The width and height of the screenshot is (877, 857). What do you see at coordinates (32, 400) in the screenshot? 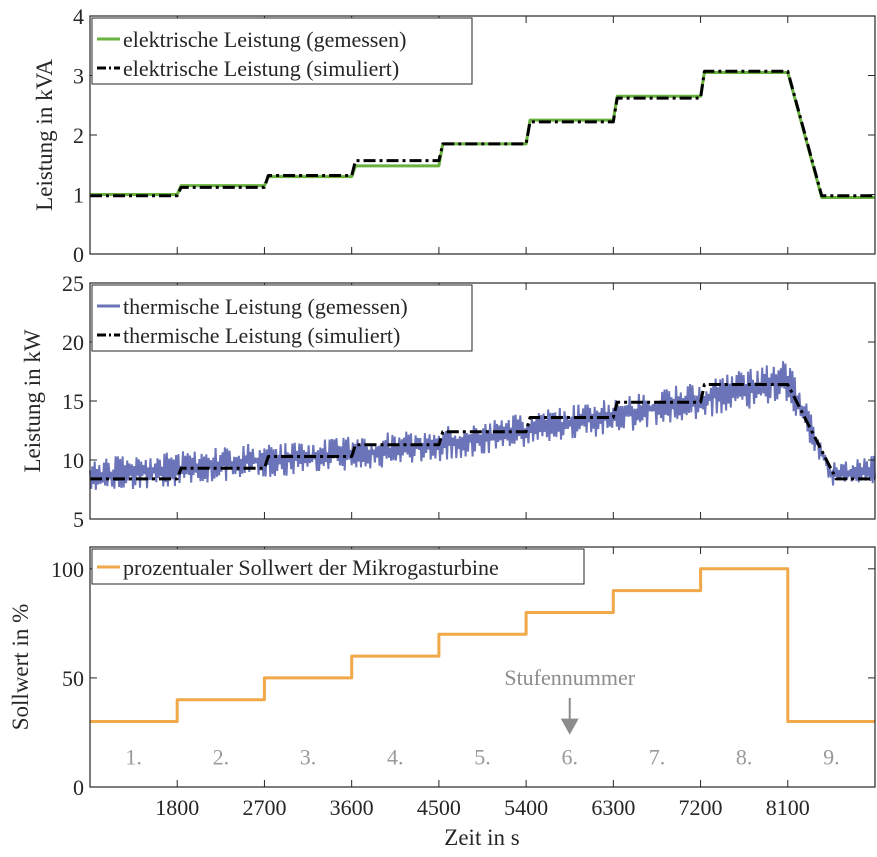
I see `y-axis-label: Leistung in kW` at bounding box center [32, 400].